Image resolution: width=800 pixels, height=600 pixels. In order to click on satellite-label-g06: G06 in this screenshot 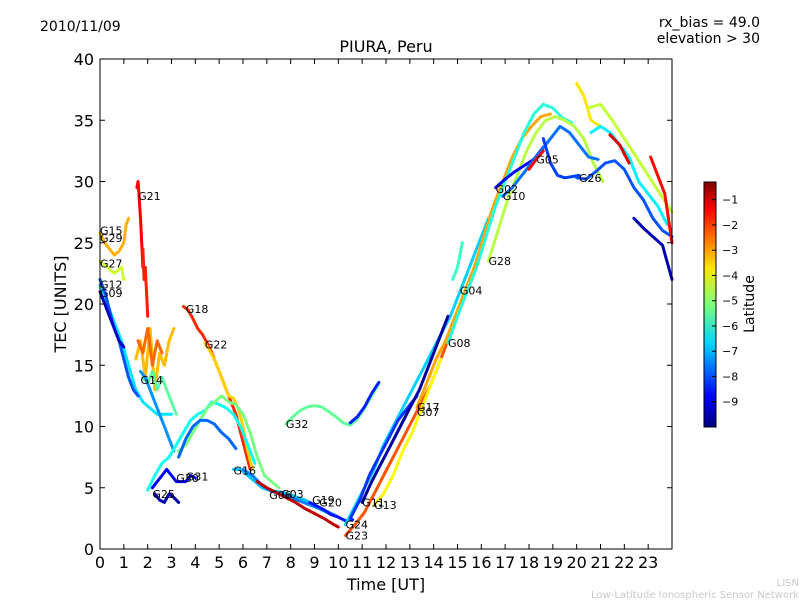, I will do `click(280, 495)`.